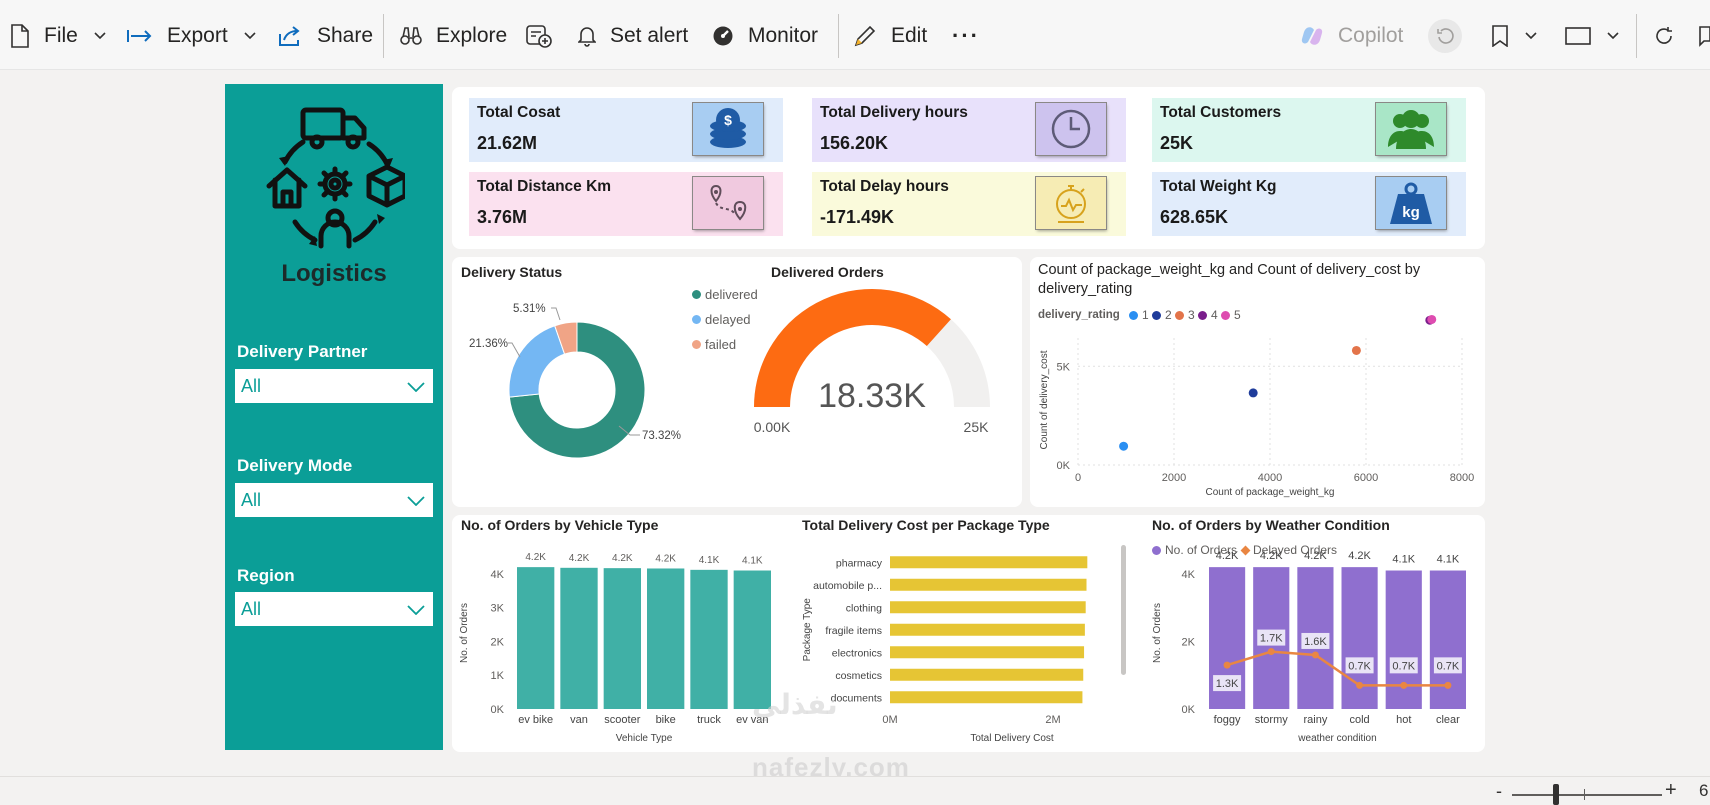  Describe the element at coordinates (1704, 36) in the screenshot. I see `comment-button` at that location.